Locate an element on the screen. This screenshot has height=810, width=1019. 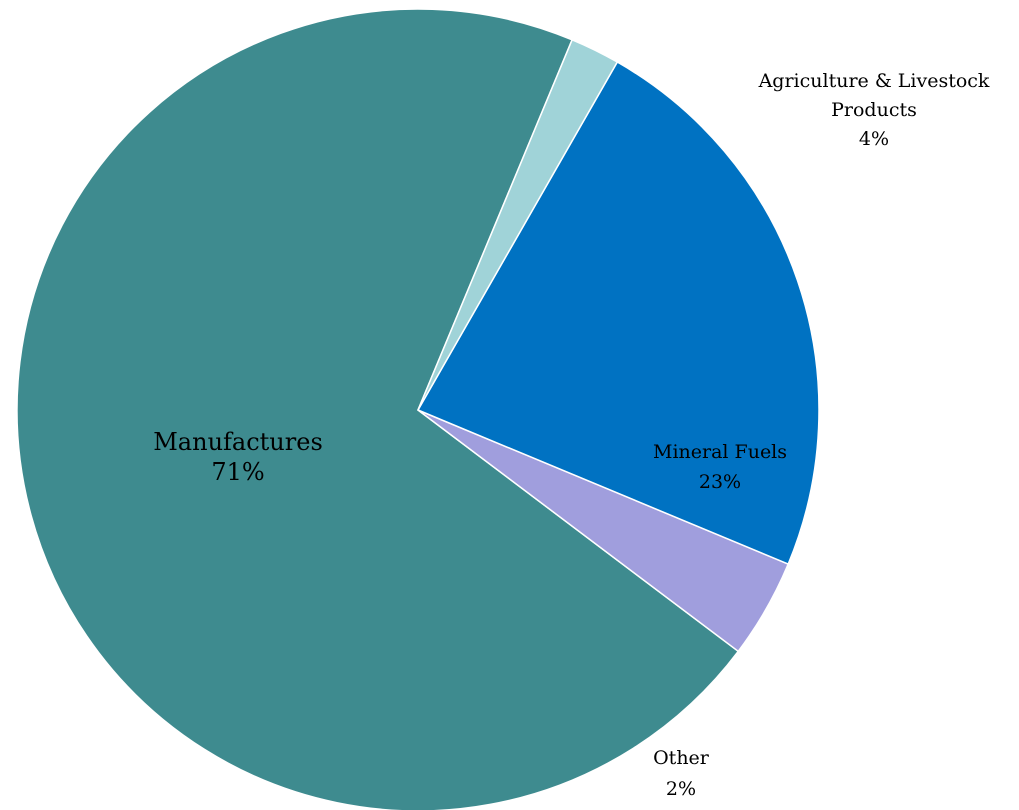
label-text-agriculture-livestock-products: Products is located at coordinates (874, 110).